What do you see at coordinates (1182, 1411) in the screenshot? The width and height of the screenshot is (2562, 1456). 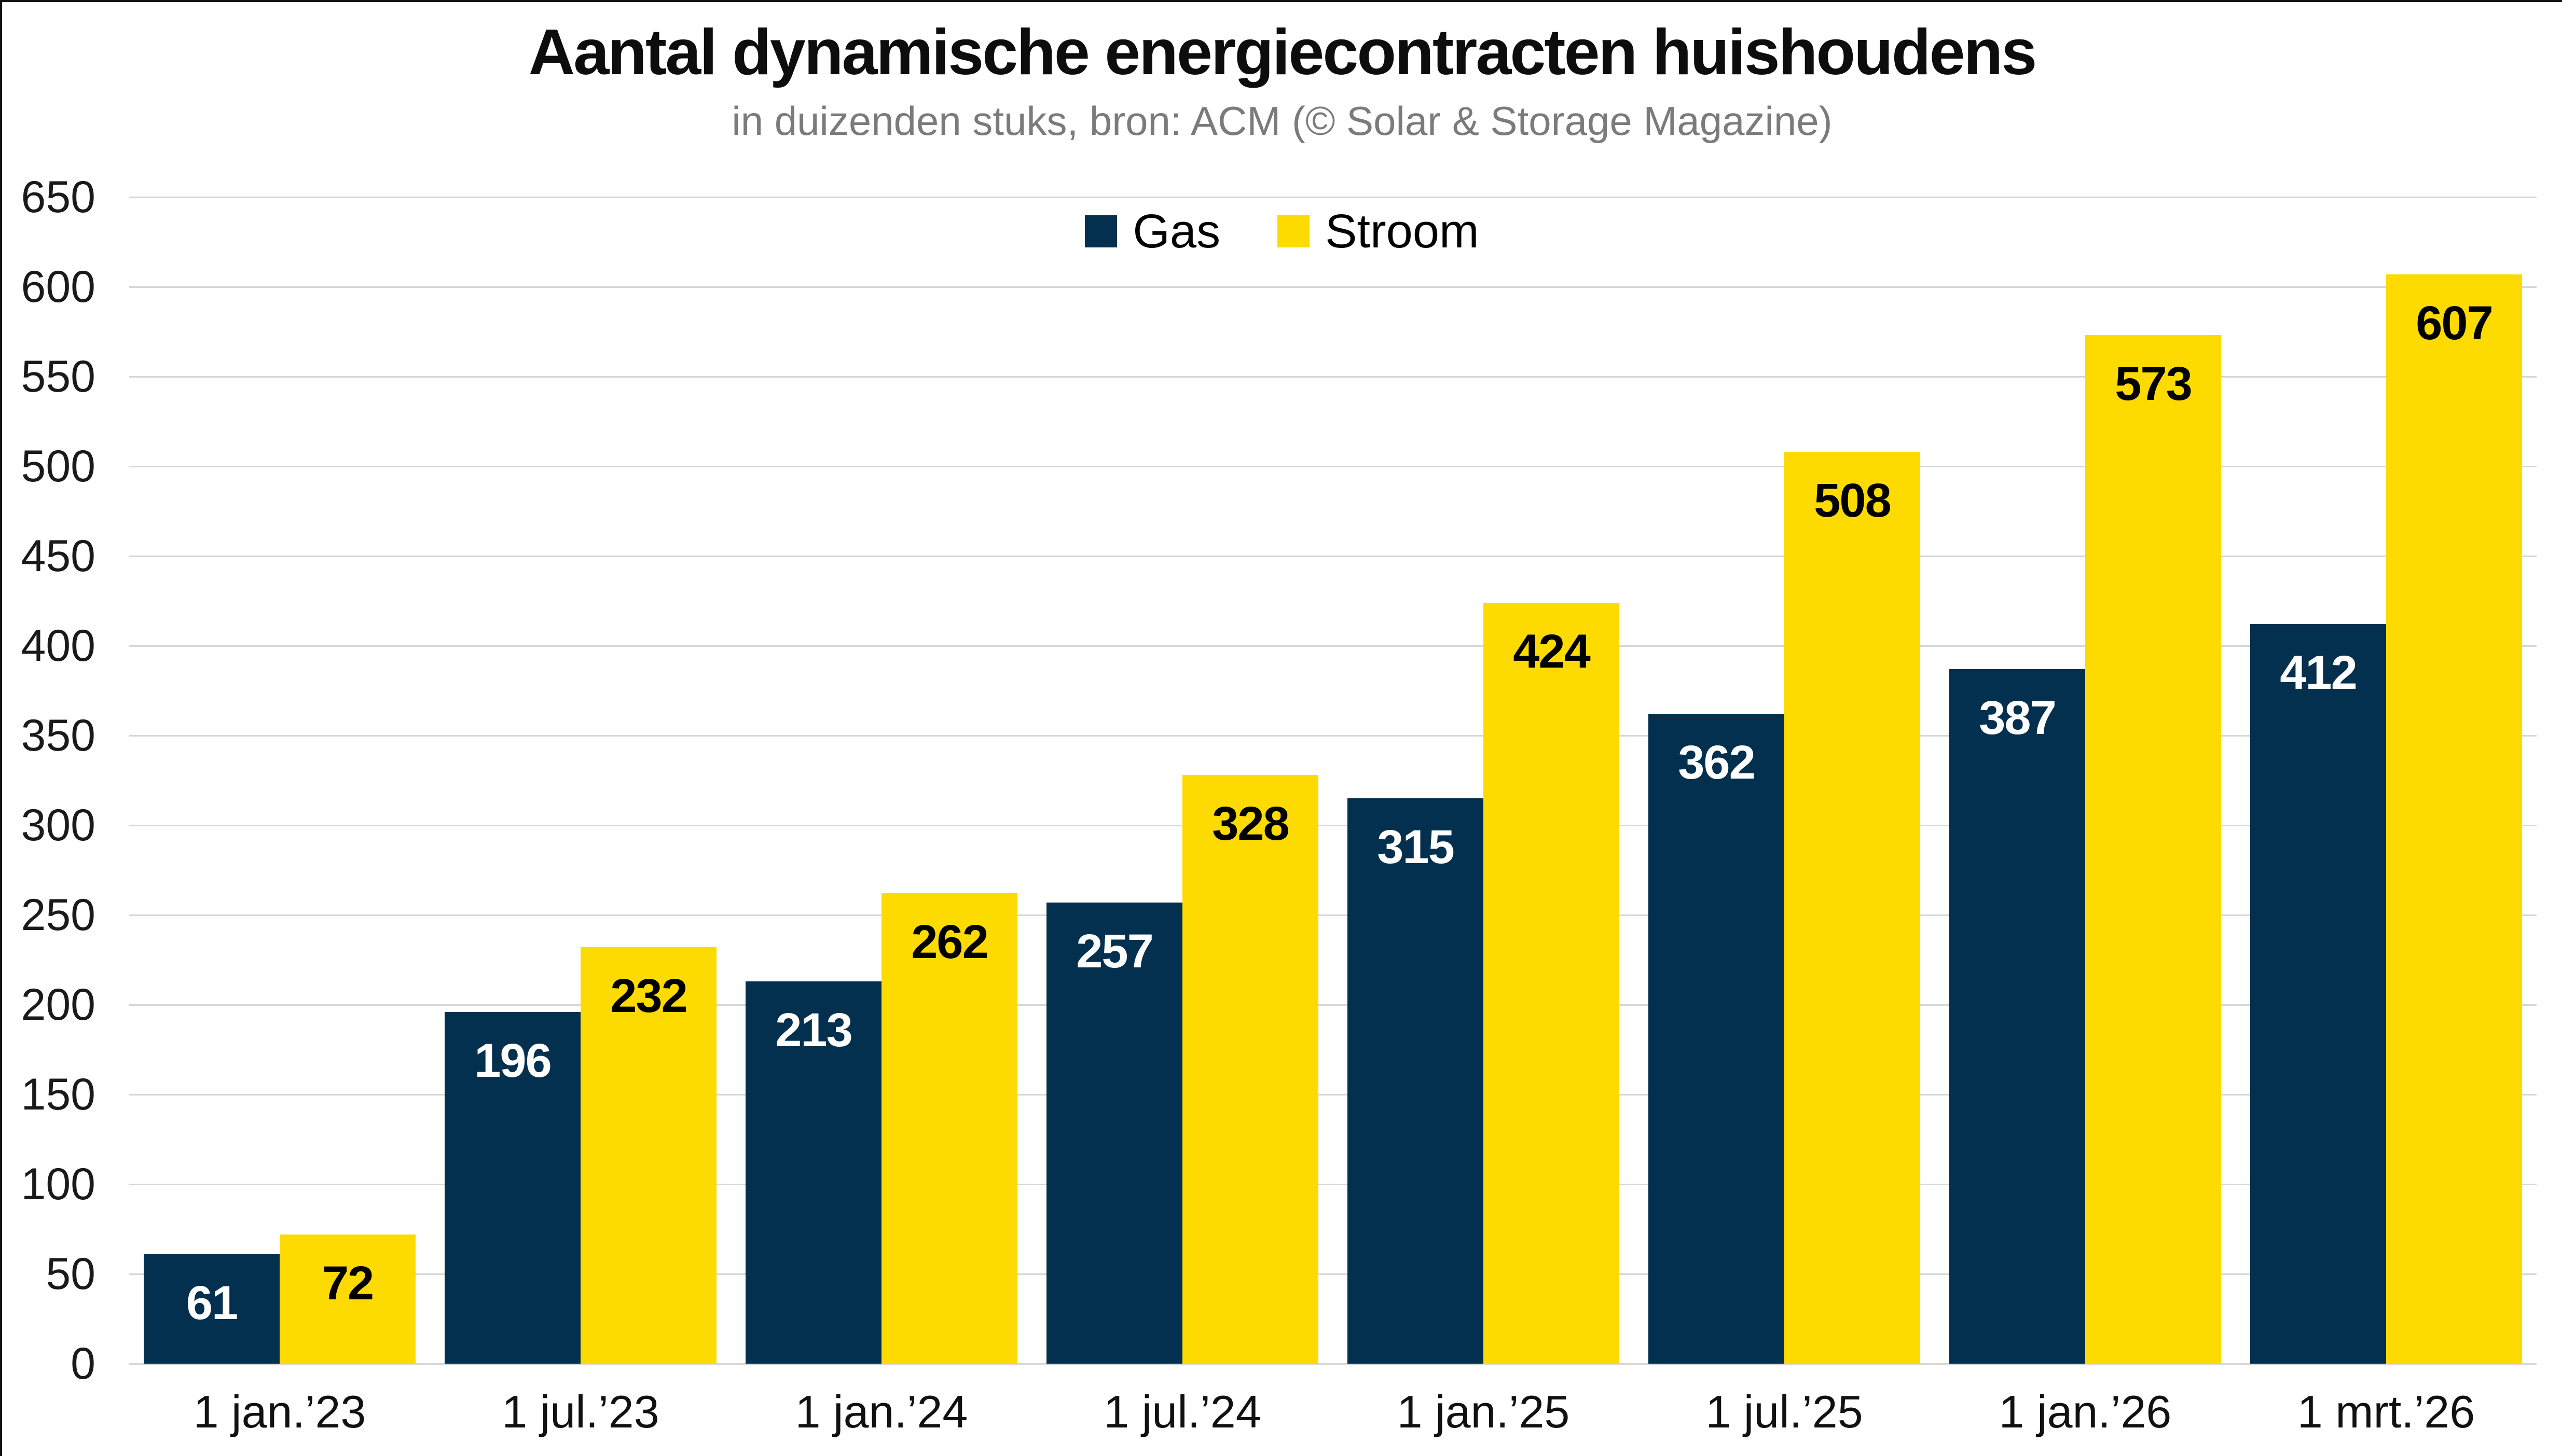 I see `x-tick-label: 1 jul.’24` at bounding box center [1182, 1411].